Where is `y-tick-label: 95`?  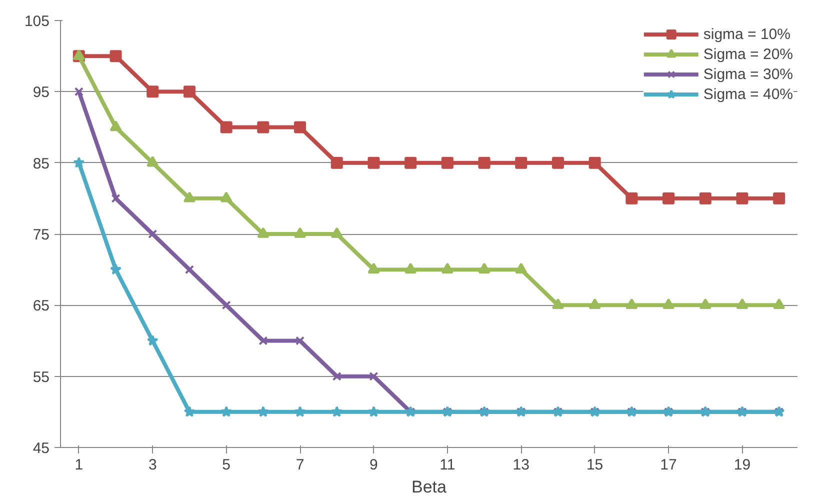 y-tick-label: 95 is located at coordinates (41, 93).